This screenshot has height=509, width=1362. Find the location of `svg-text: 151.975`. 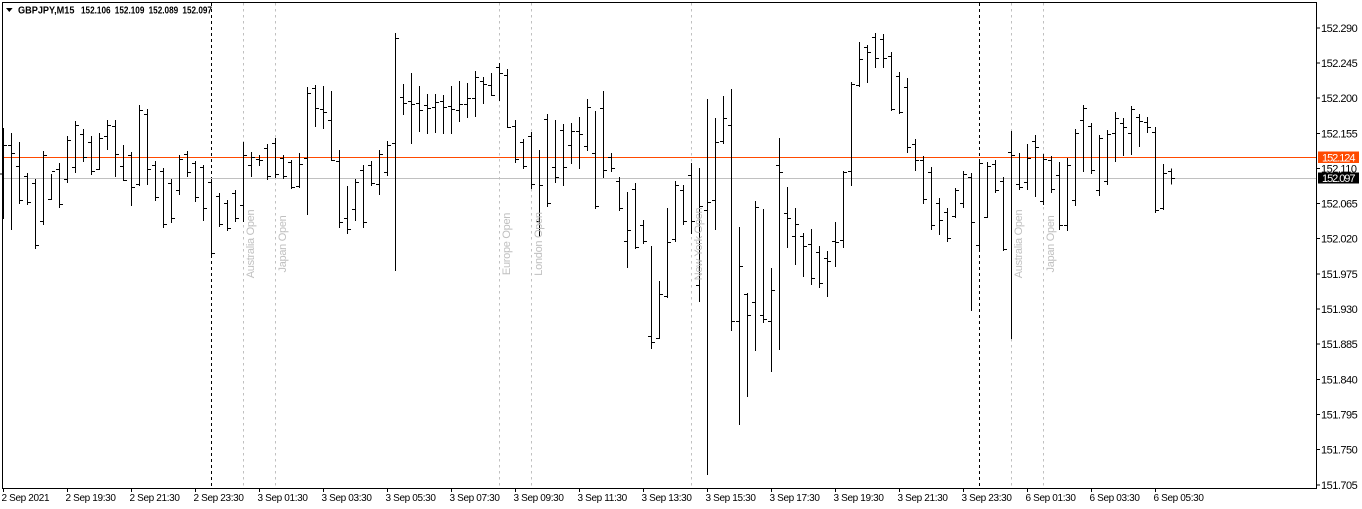

svg-text: 151.975 is located at coordinates (1339, 275).